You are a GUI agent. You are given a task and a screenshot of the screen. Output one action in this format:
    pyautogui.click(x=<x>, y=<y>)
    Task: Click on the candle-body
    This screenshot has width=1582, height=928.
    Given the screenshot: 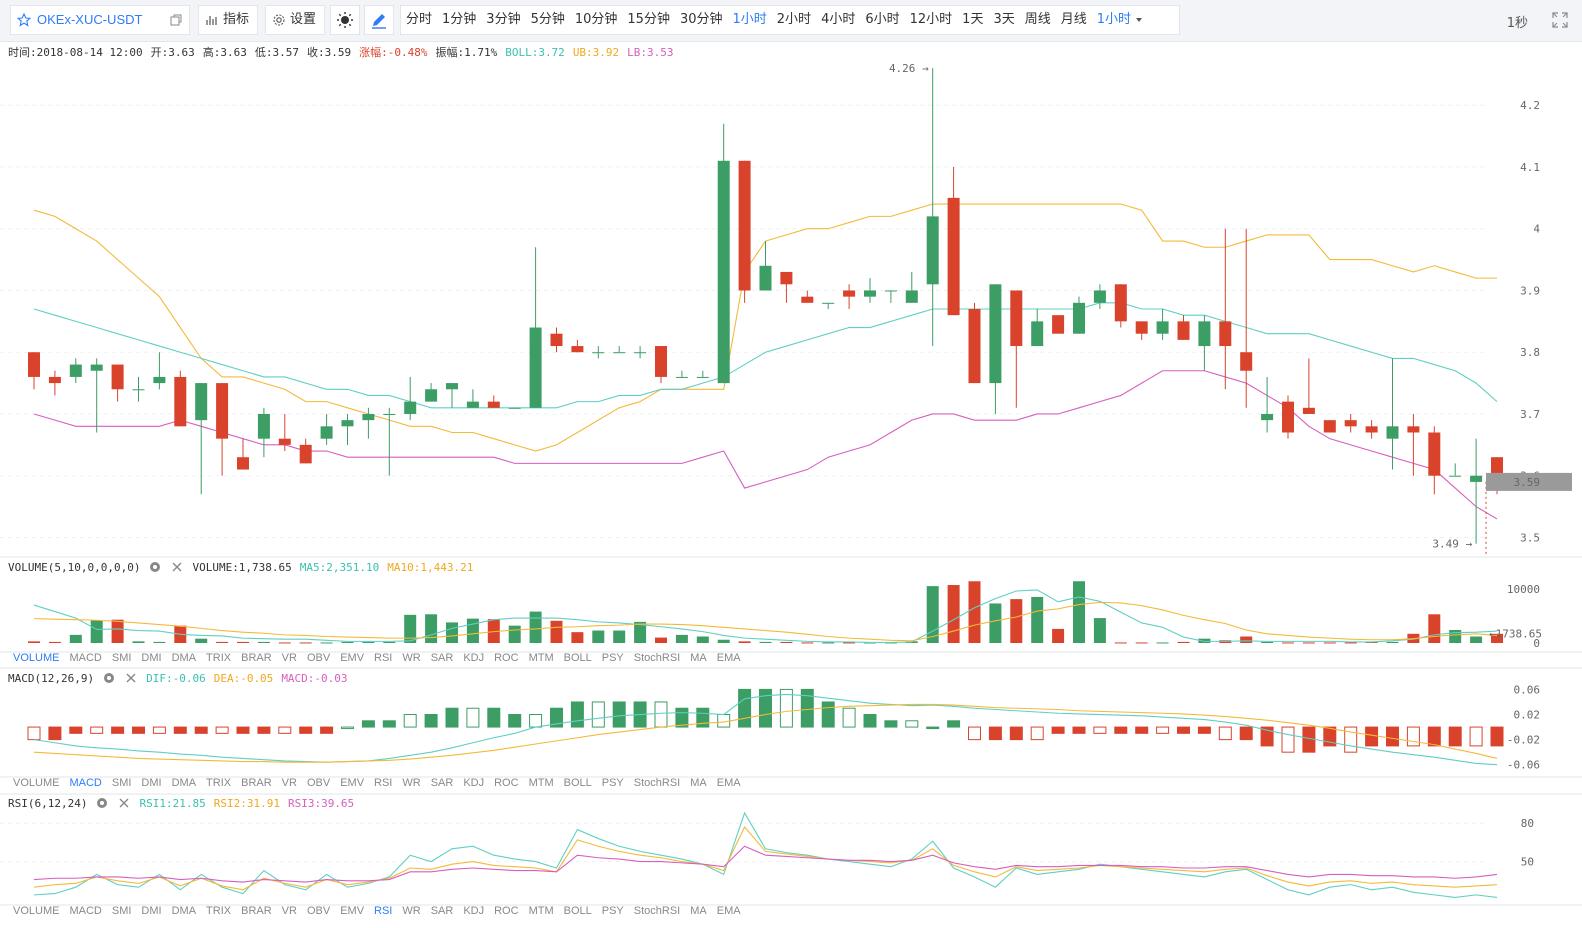 What is the action you would take?
    pyautogui.click(x=75, y=370)
    